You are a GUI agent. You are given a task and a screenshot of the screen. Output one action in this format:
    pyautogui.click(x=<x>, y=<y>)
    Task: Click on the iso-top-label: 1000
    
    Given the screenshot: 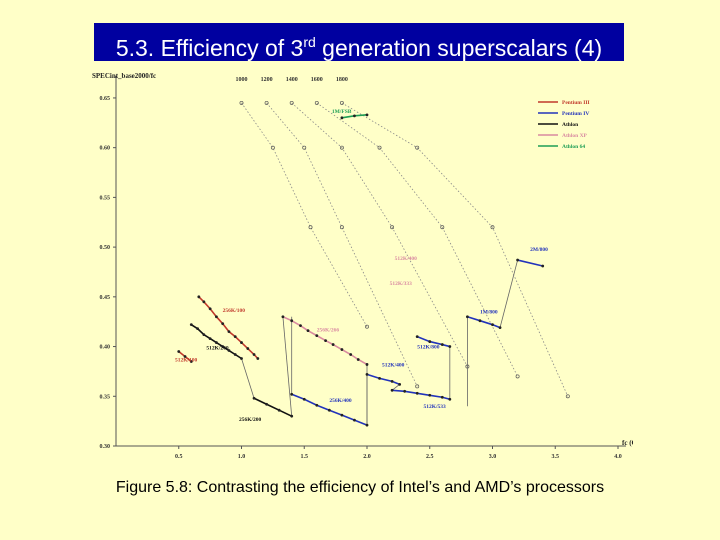 What is the action you would take?
    pyautogui.click(x=242, y=80)
    